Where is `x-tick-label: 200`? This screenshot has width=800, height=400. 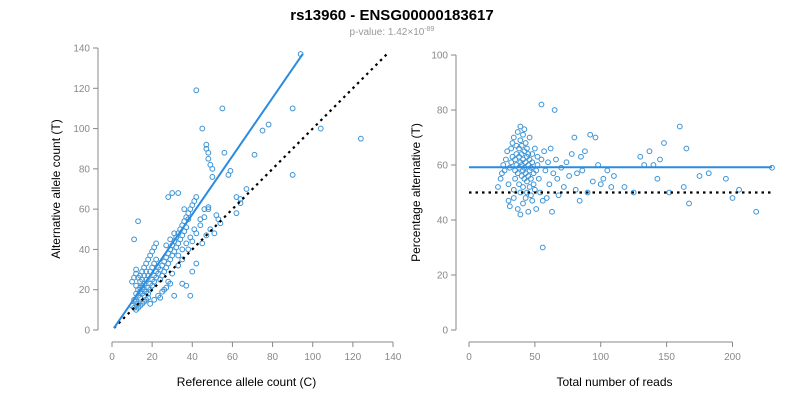 x-tick-label: 200 is located at coordinates (732, 357).